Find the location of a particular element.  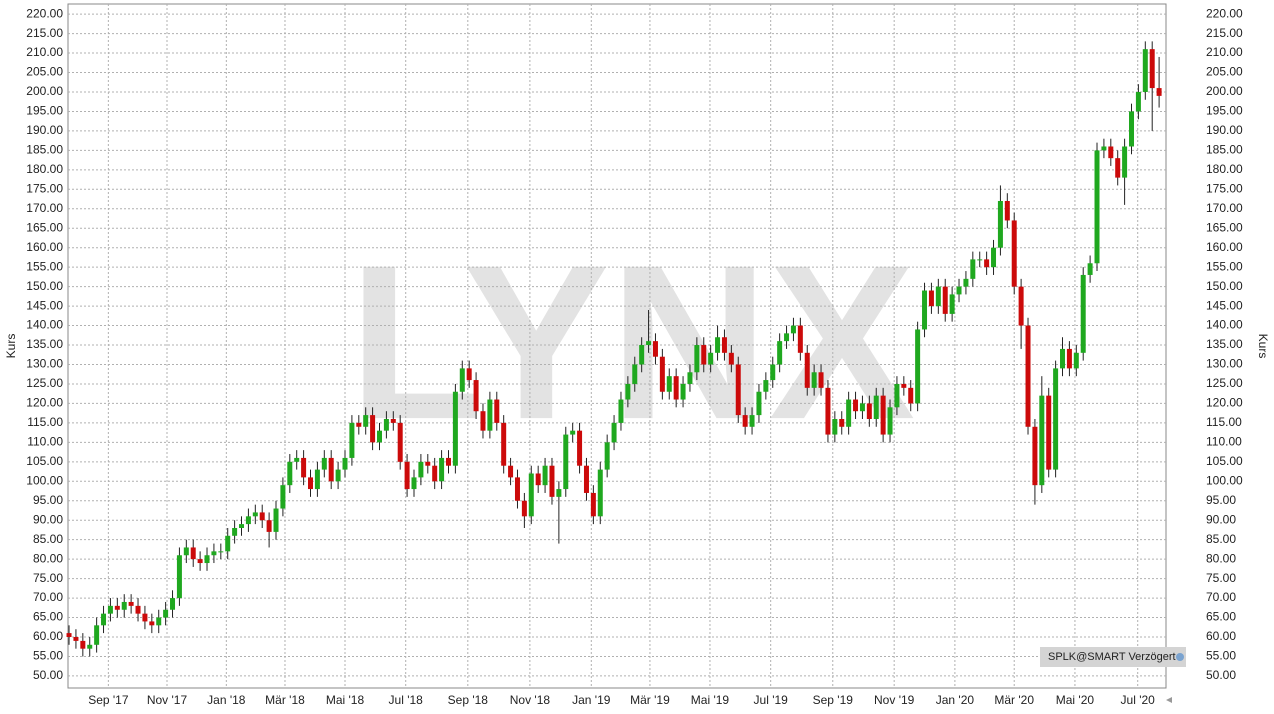

y-tick-label: 155.00 is located at coordinates (44, 266).